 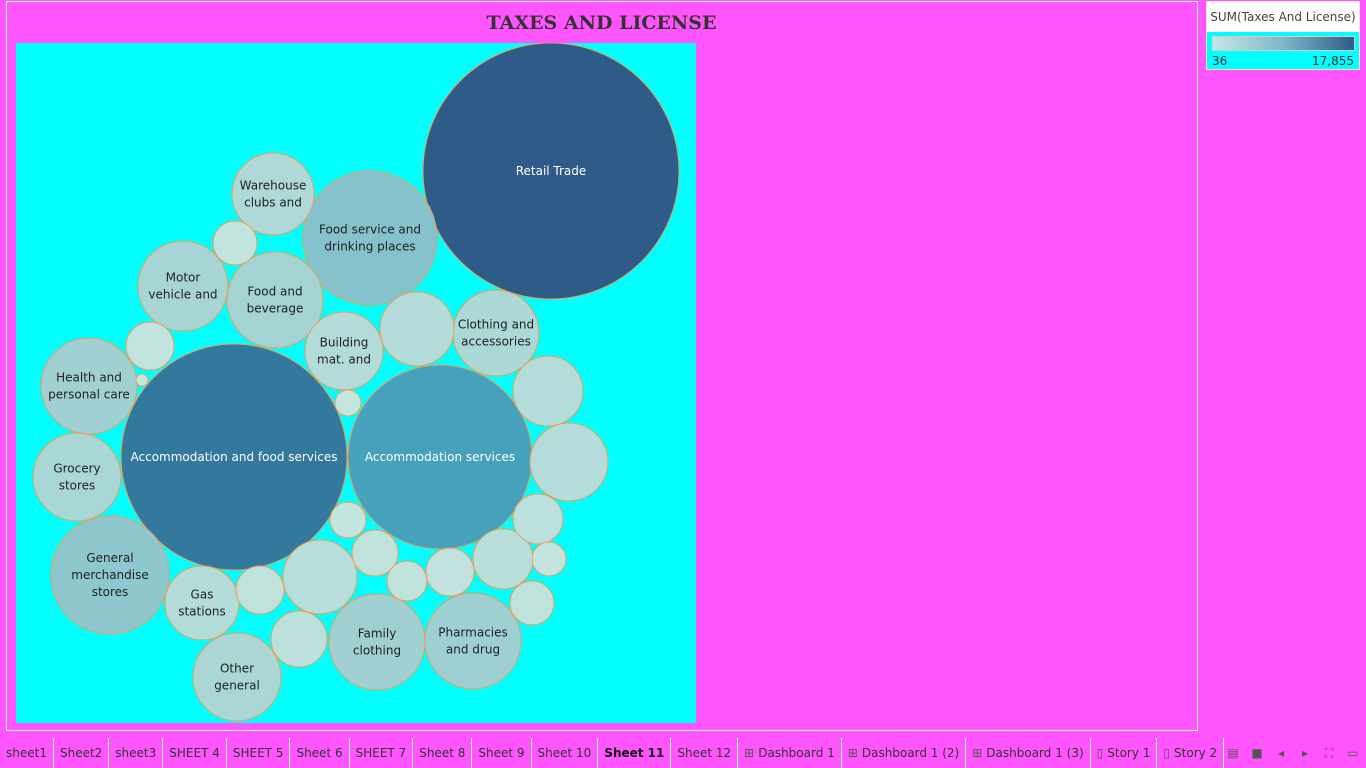 I want to click on bubble-motor-vehicle-and: Motor vehicle and, so click(x=183, y=286).